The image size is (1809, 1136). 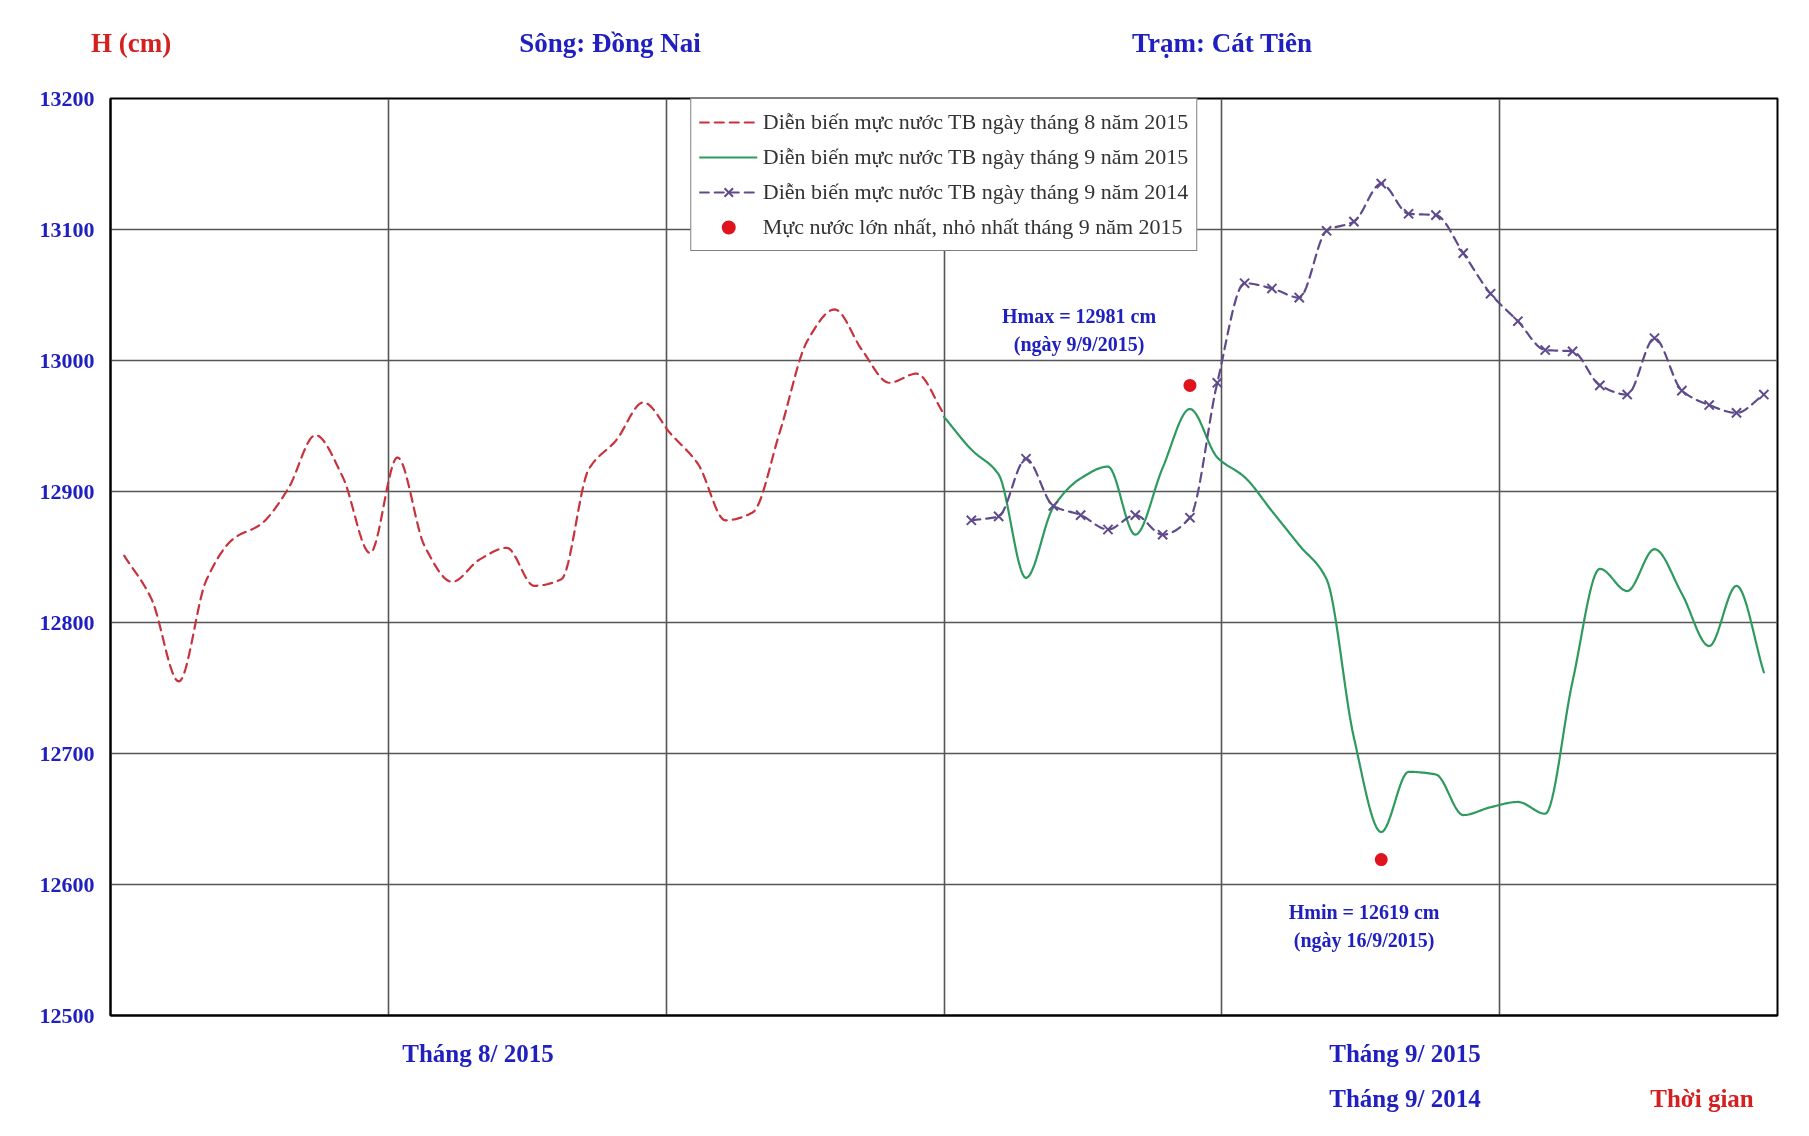 What do you see at coordinates (975, 192) in the screenshot?
I see `legend-label: Diễn biến mực nước TB ngày tháng 9 năm 2014` at bounding box center [975, 192].